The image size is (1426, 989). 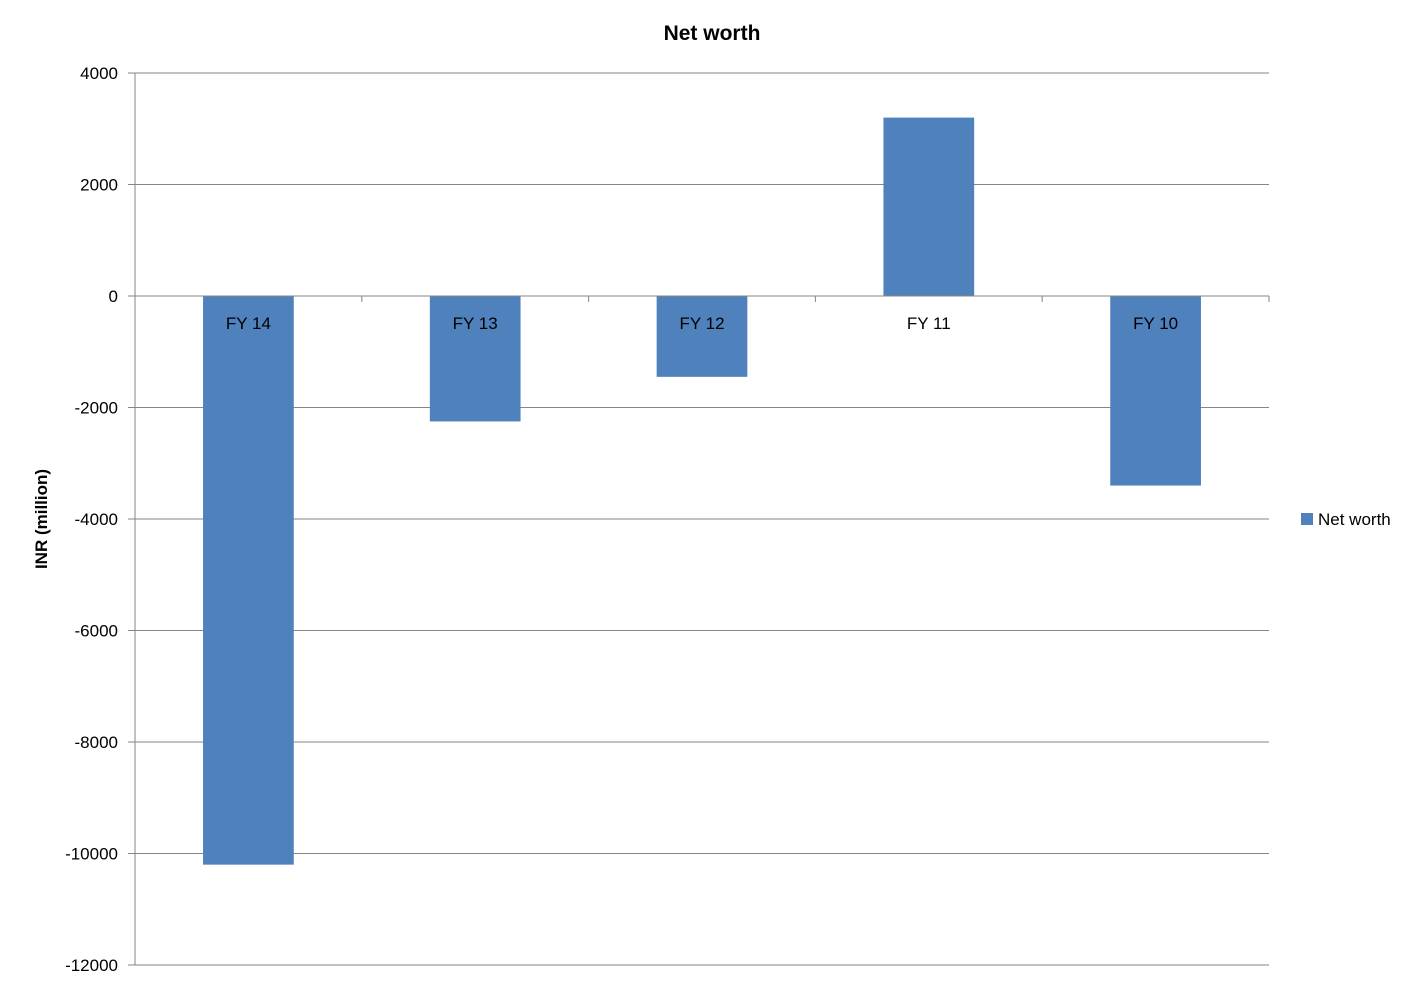 What do you see at coordinates (91, 854) in the screenshot?
I see `y-tick-label: -10000` at bounding box center [91, 854].